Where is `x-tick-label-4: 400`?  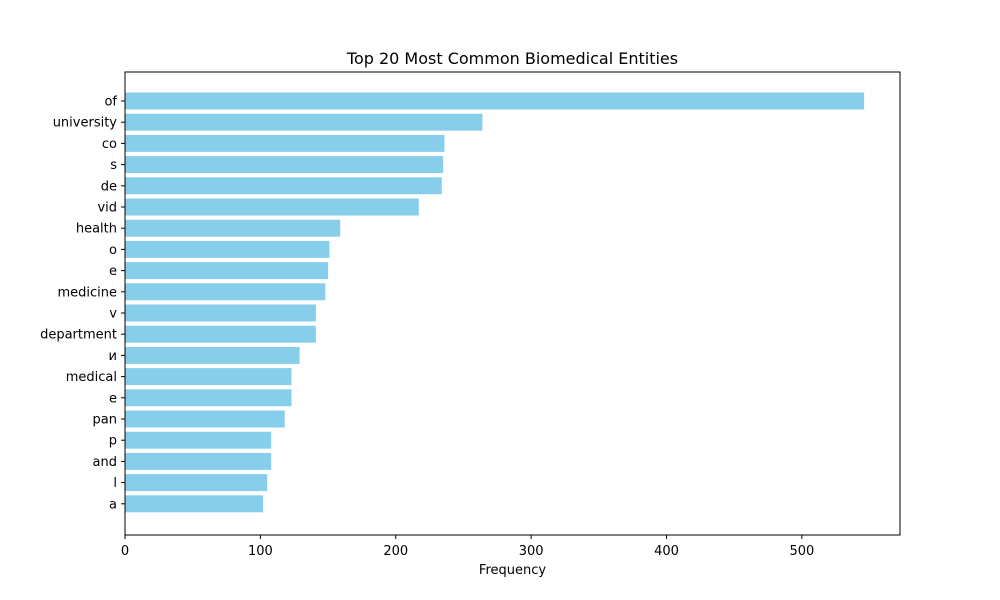
x-tick-label-4: 400 is located at coordinates (666, 551).